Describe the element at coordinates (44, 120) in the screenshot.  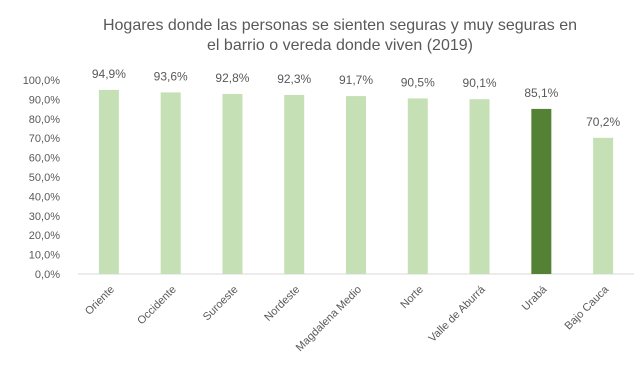
I see `y-tick-label: 80,0%` at that location.